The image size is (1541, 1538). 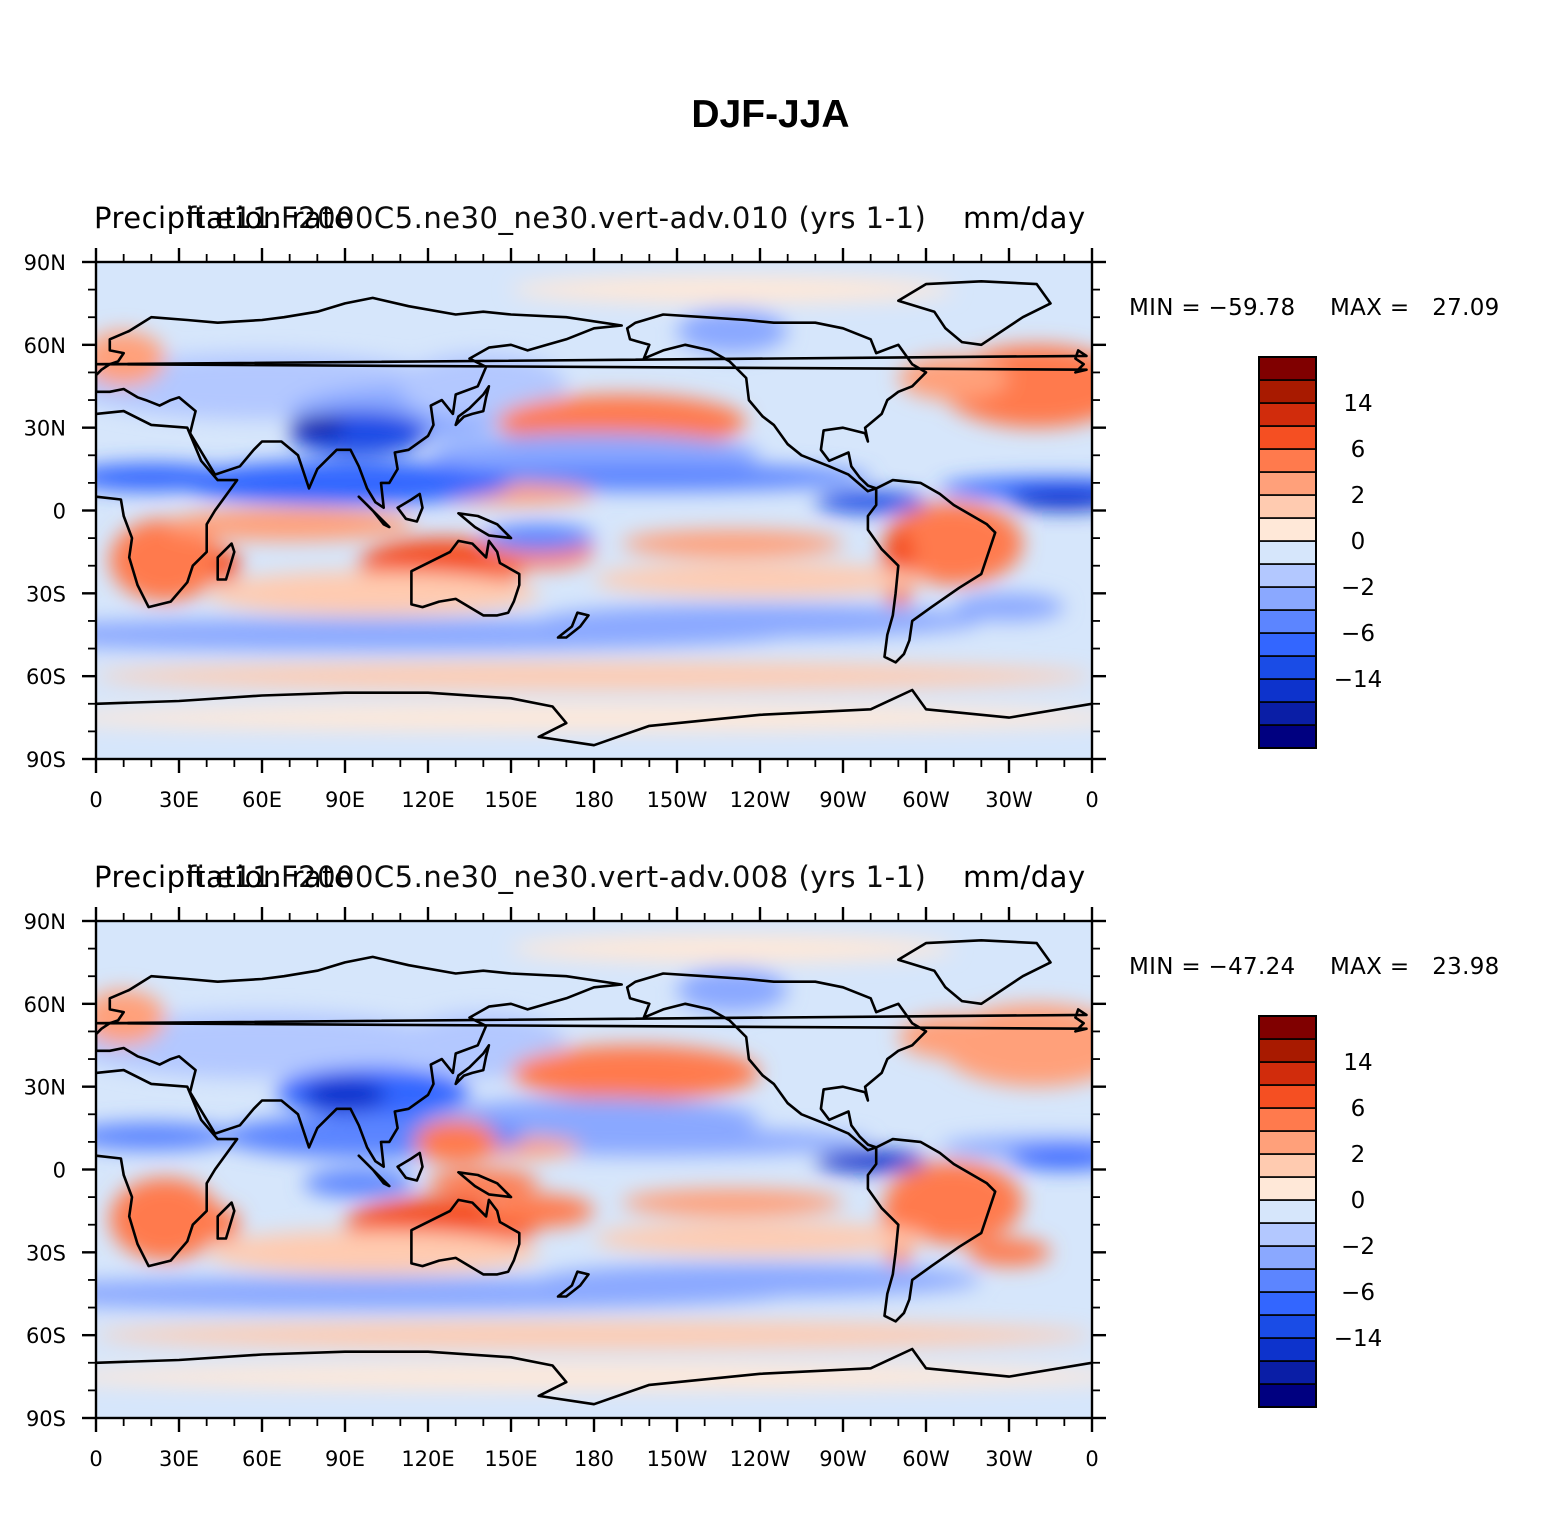 What do you see at coordinates (1415, 308) in the screenshot?
I see `max-value: MAX = 27.09` at bounding box center [1415, 308].